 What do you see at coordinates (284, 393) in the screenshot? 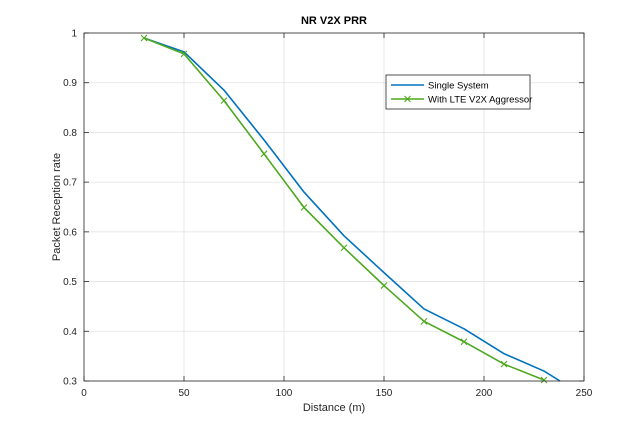
I see `x-tick-label: 100` at bounding box center [284, 393].